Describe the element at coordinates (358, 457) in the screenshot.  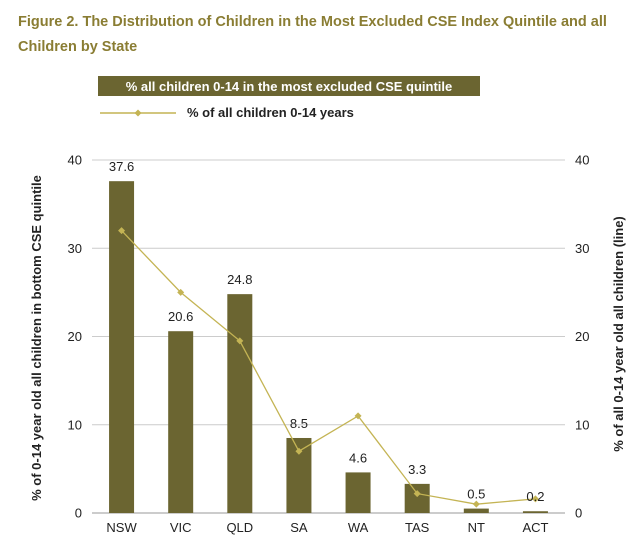
I see `bar-value-label: 4.6` at that location.